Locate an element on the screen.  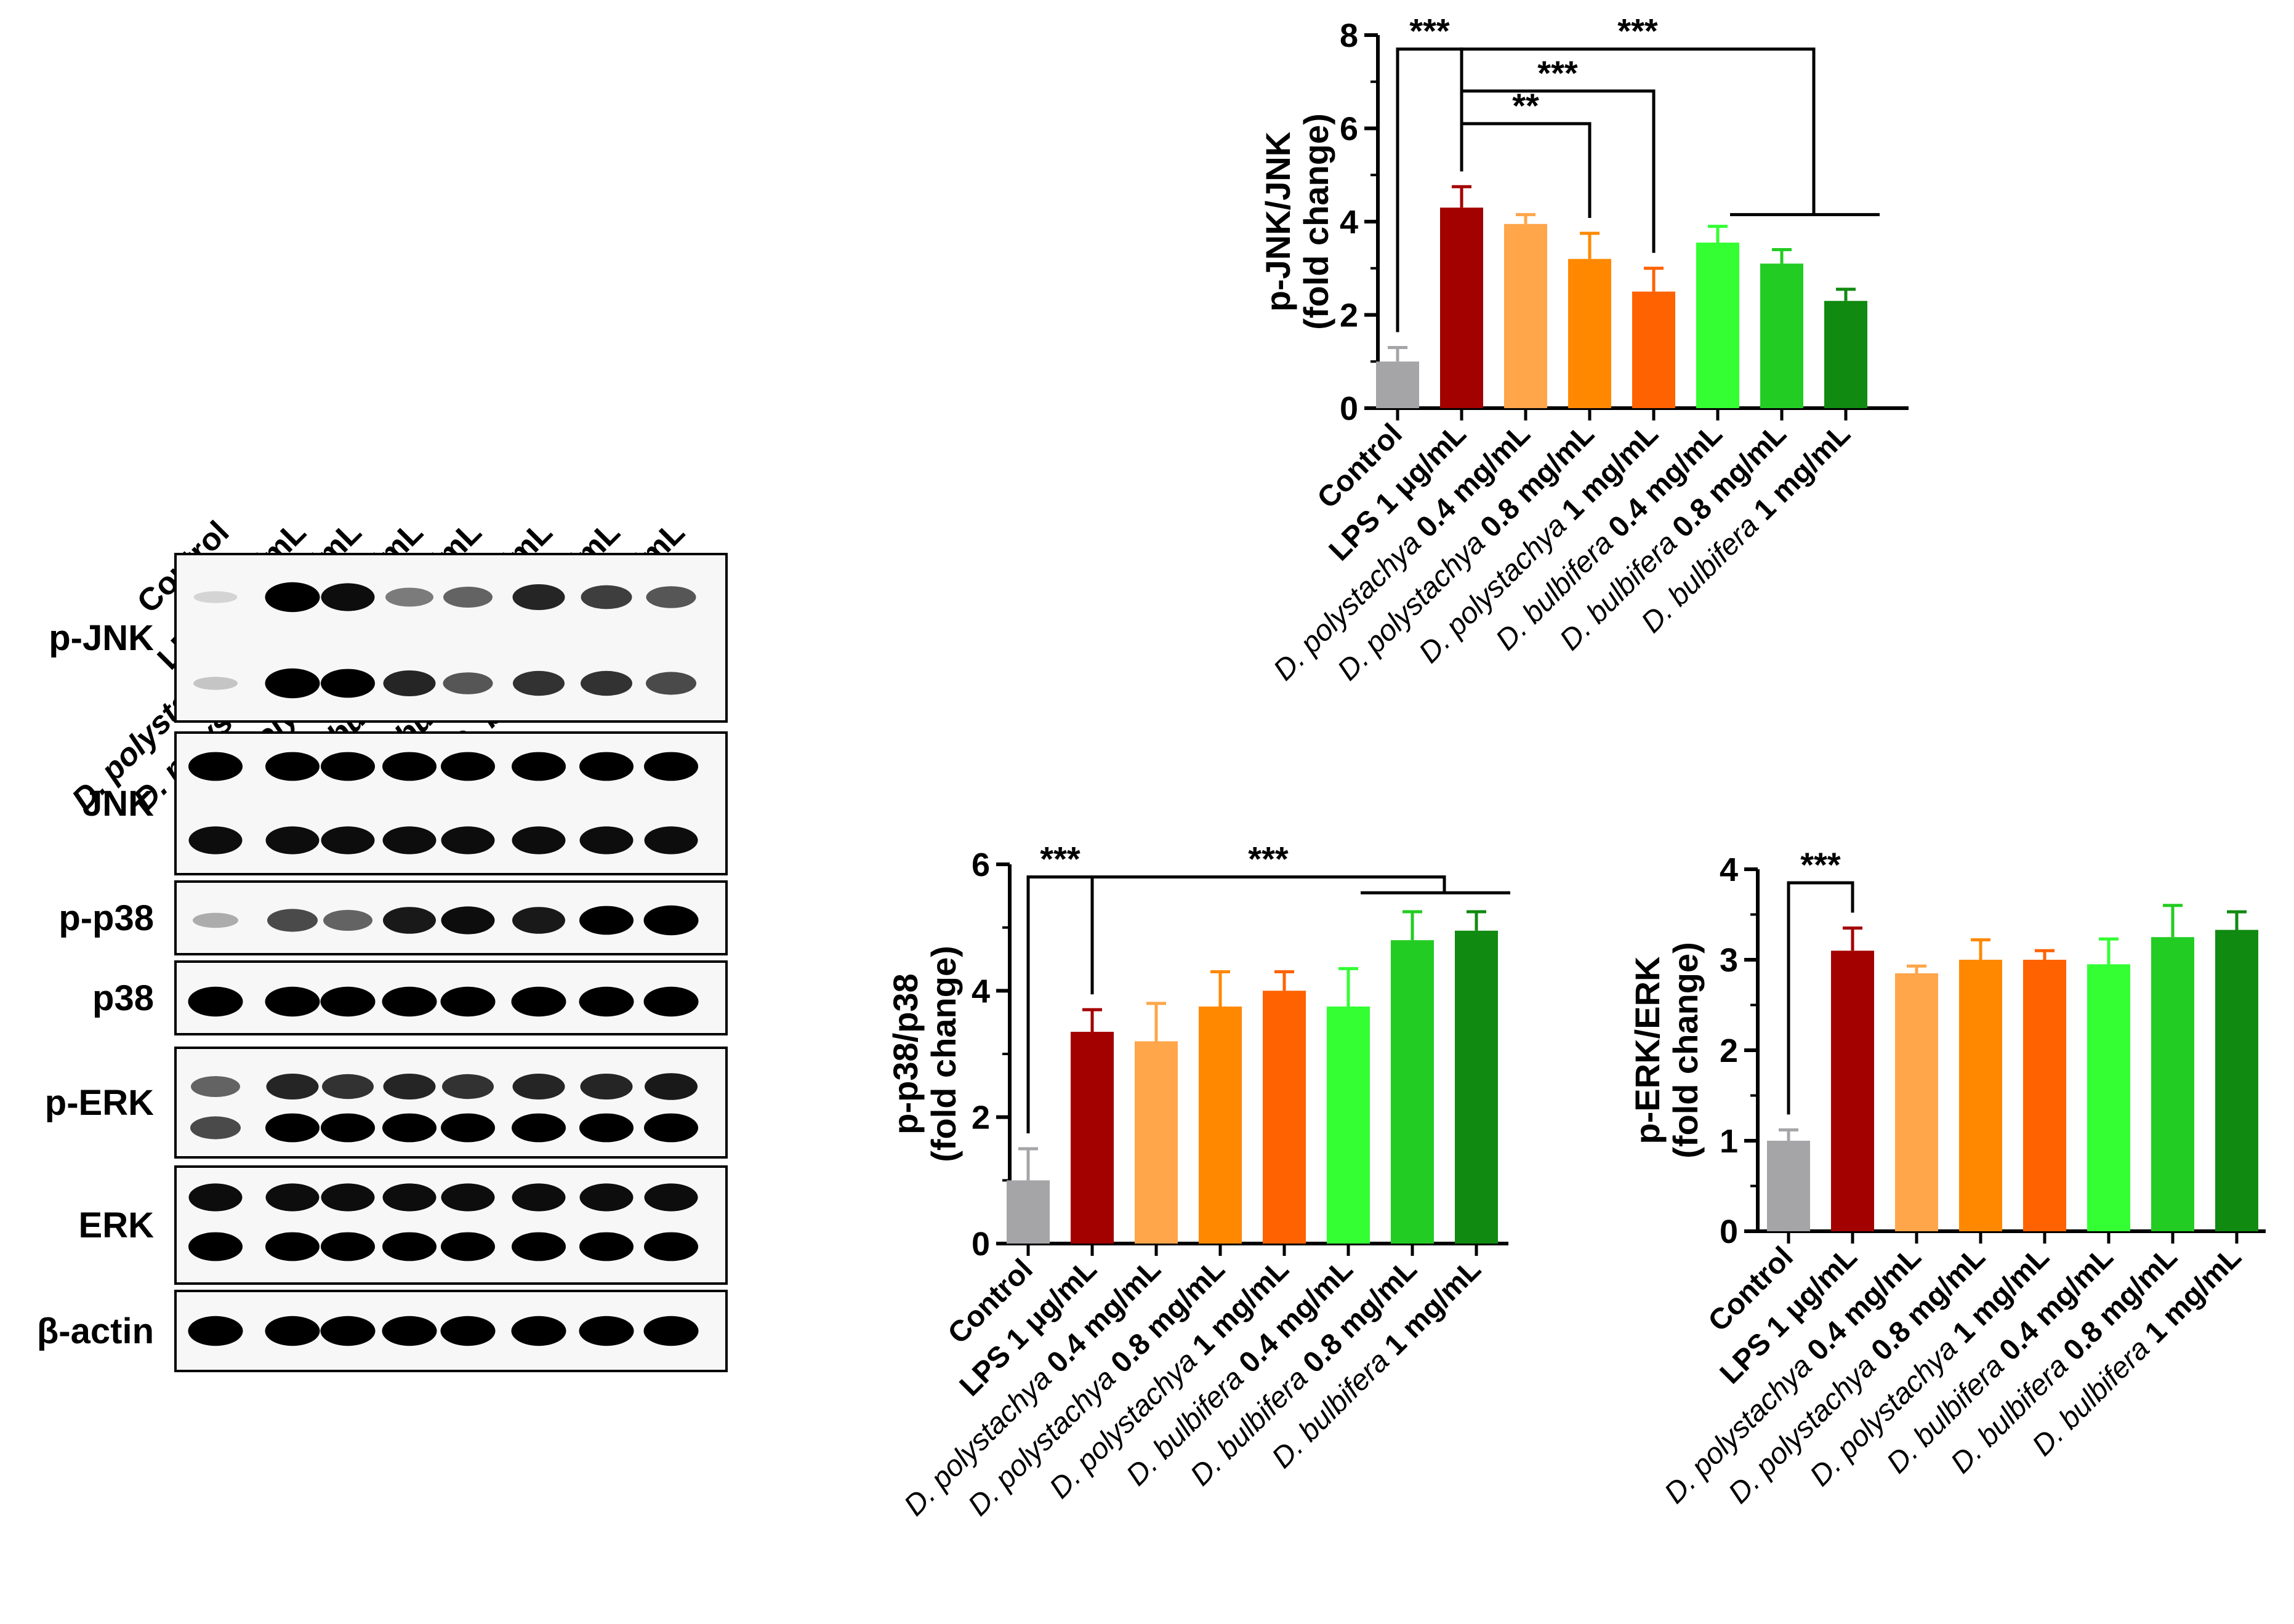
significance-label: ** is located at coordinates (1525, 105).